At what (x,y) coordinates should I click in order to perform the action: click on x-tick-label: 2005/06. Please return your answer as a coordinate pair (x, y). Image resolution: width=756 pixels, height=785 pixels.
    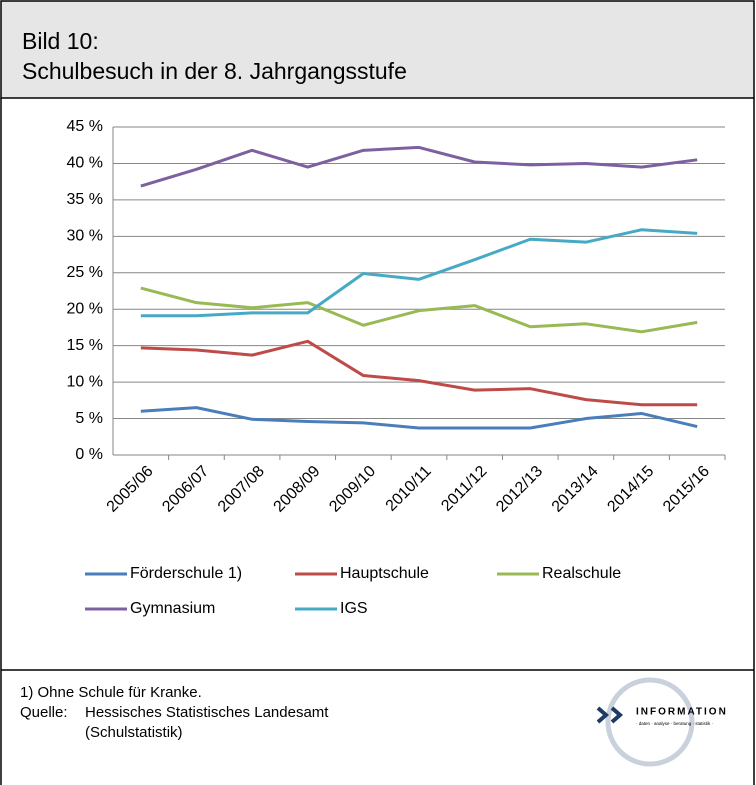
    Looking at the image, I should click on (130, 489).